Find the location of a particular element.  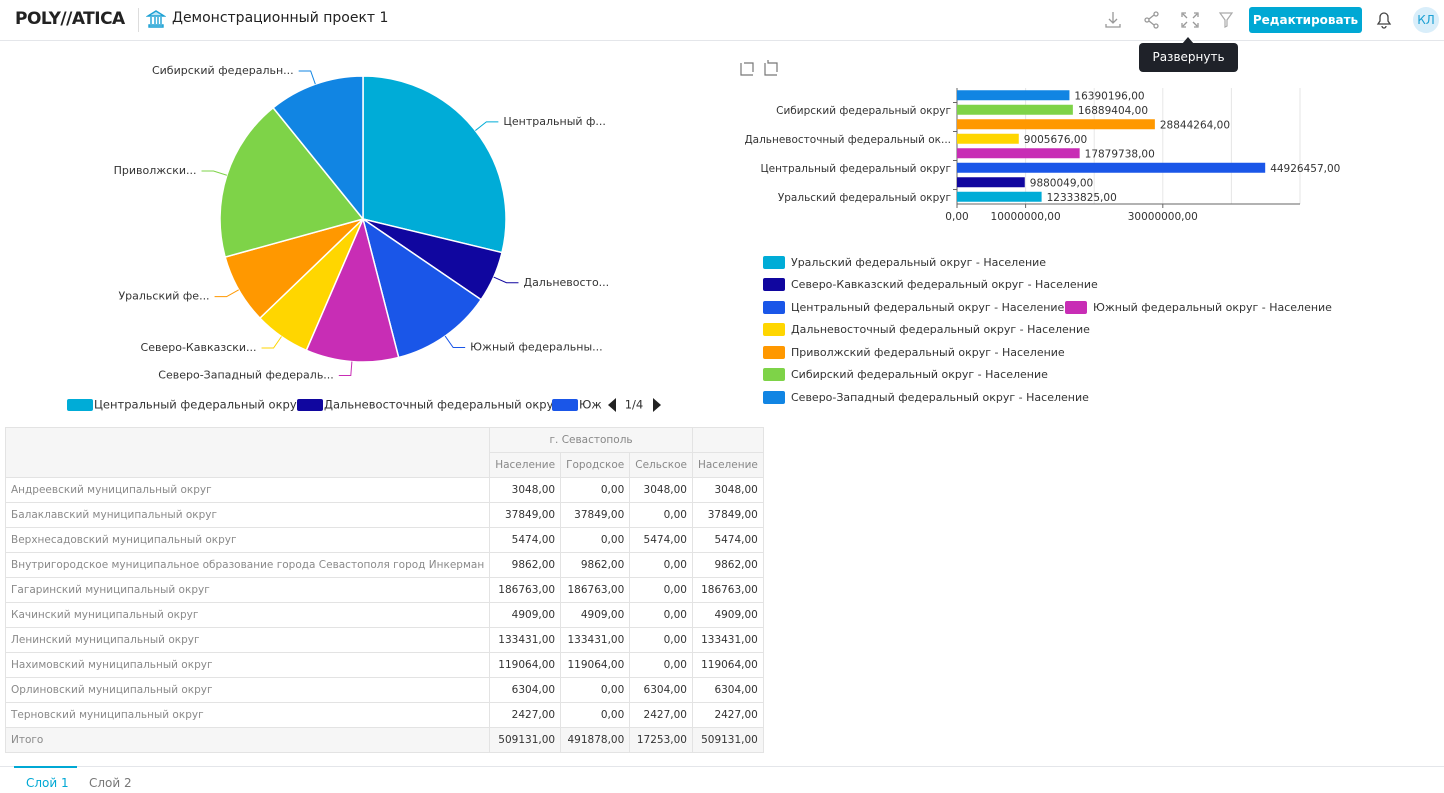

value-label: 44926457,00 is located at coordinates (1305, 169).